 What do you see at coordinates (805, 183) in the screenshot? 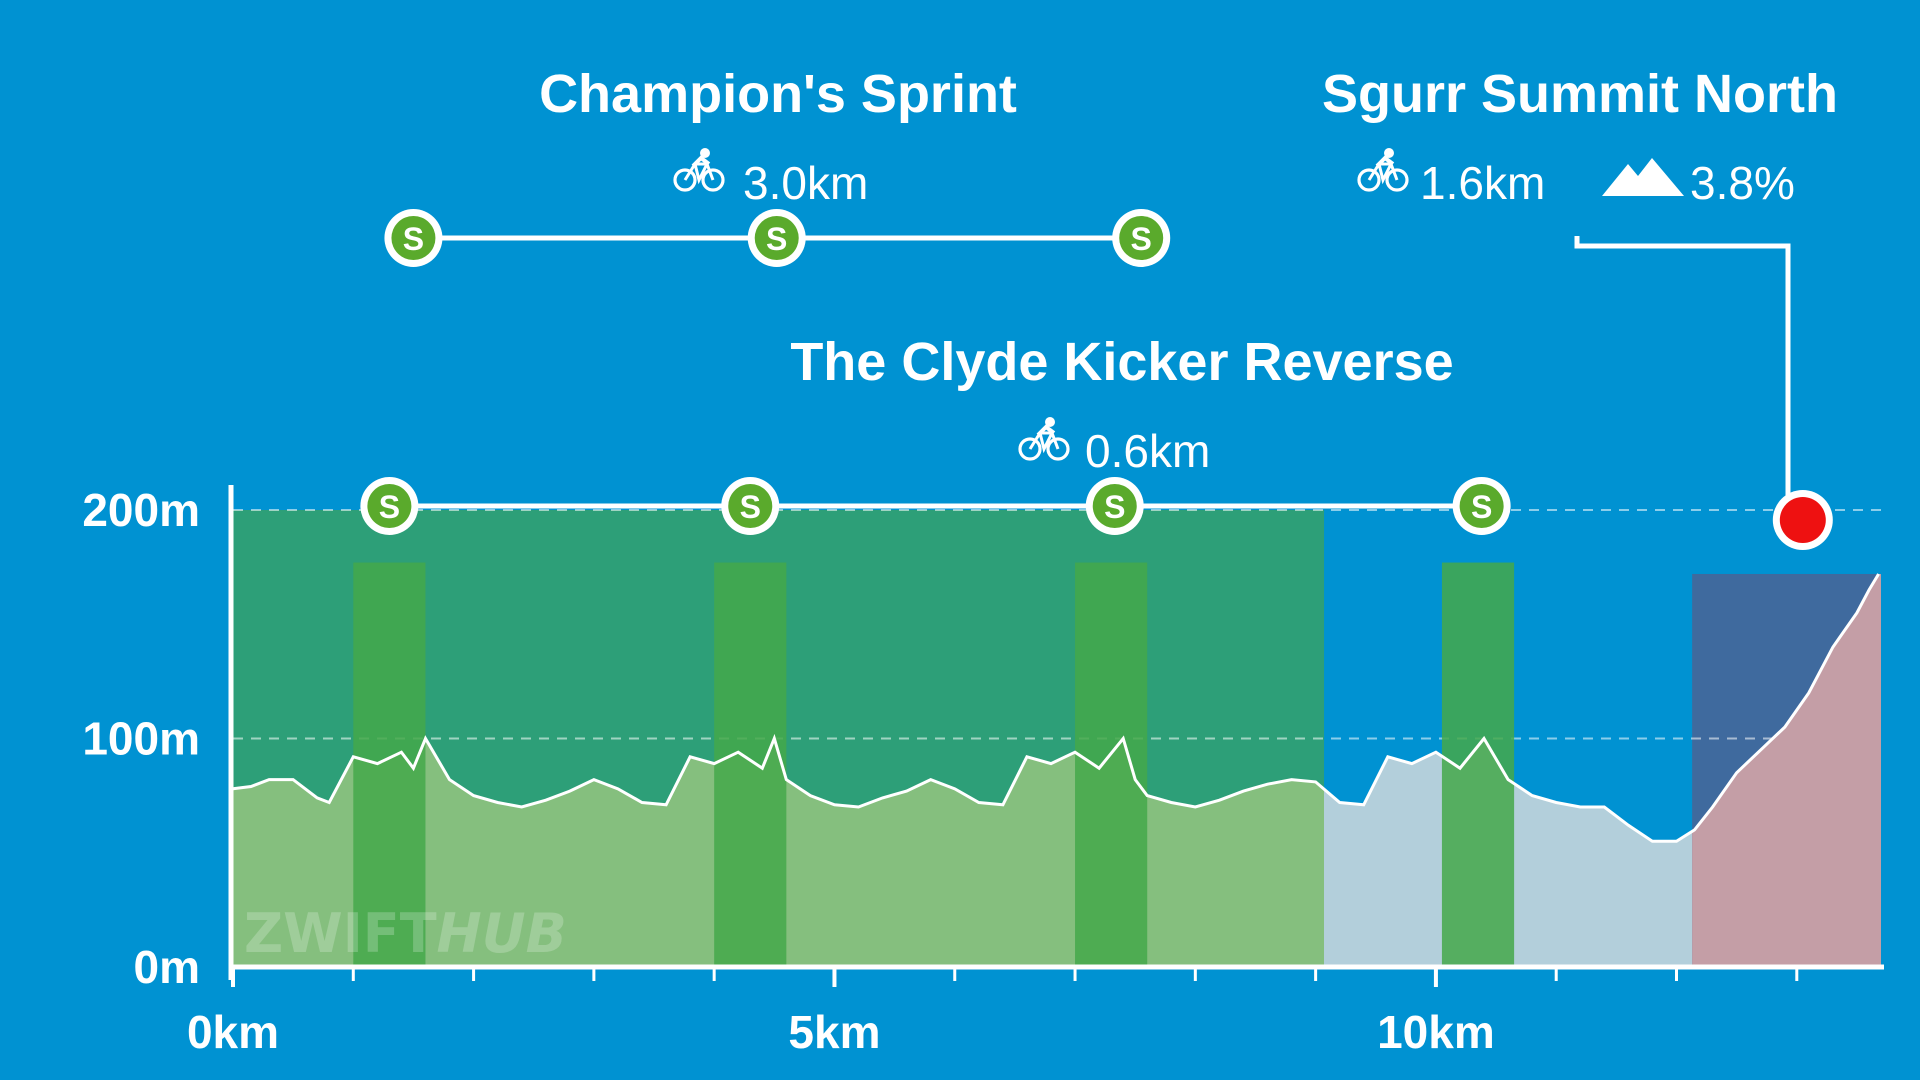
I see `segment-distance: 3.0km` at bounding box center [805, 183].